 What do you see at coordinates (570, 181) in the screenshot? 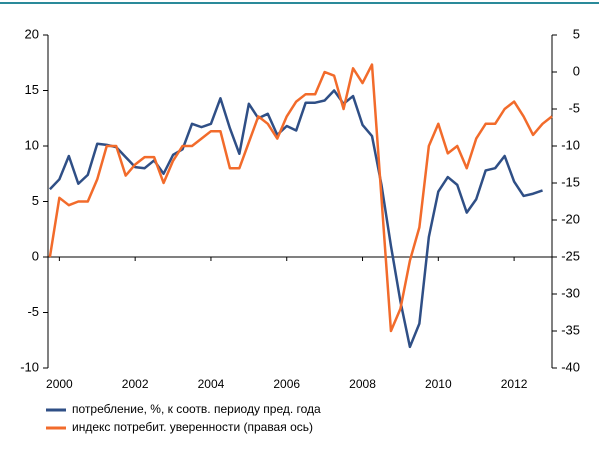
I see `y2-tick-label: -15` at bounding box center [570, 181].